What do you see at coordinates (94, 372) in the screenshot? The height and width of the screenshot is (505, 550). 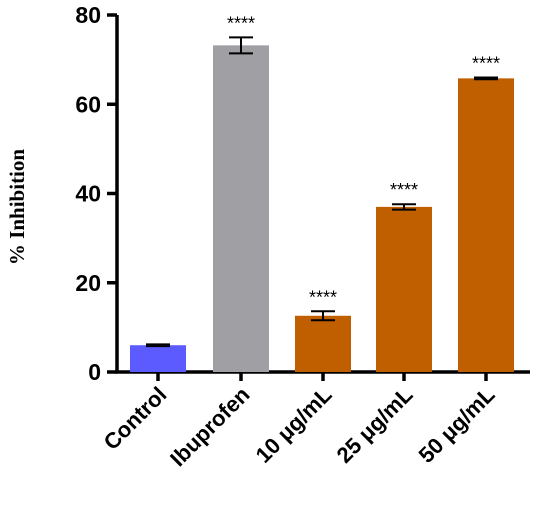 I see `y-tick-label: 0` at bounding box center [94, 372].